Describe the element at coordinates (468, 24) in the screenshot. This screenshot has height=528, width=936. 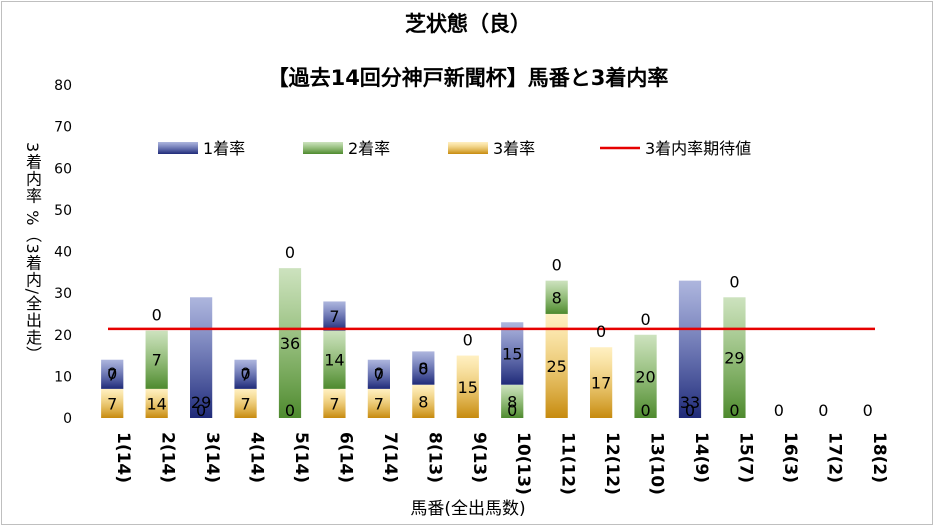
I see `chart-title: 芝状態（良）` at that location.